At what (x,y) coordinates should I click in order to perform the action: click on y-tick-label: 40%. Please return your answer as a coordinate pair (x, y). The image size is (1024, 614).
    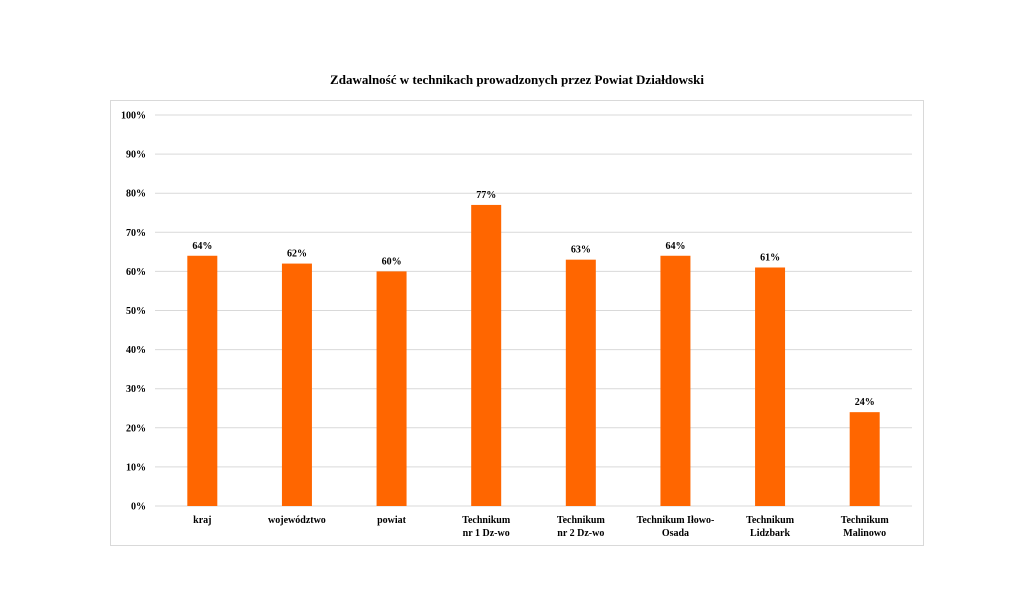
    Looking at the image, I should click on (136, 350).